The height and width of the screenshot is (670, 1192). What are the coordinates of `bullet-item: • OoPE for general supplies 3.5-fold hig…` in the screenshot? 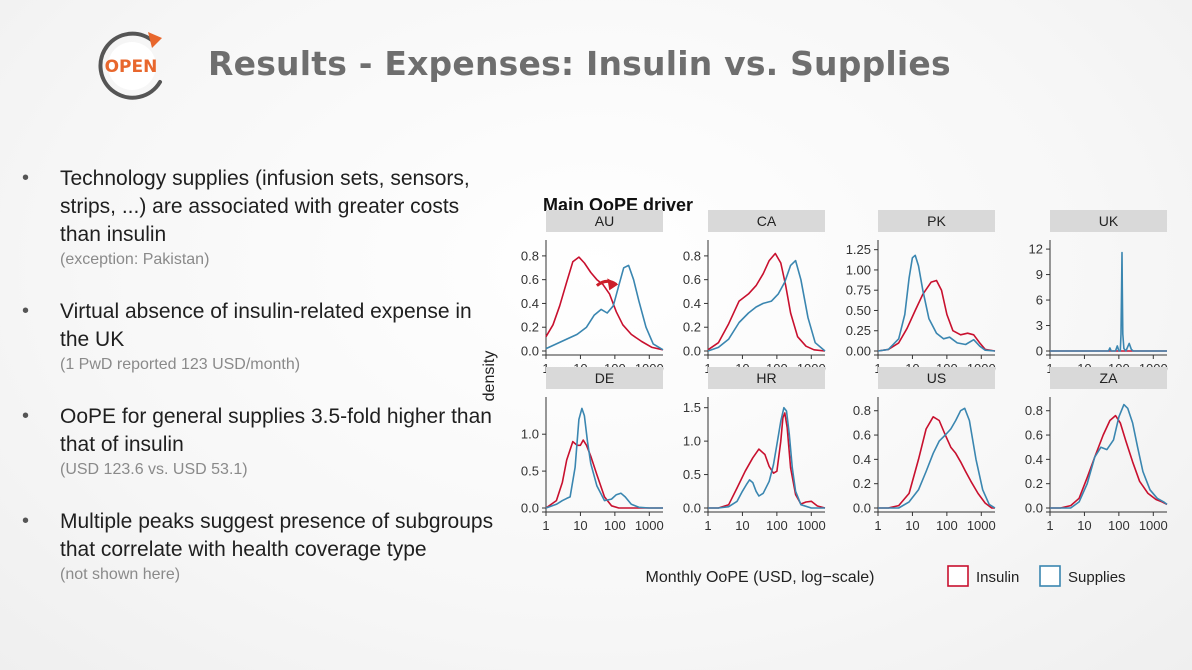 It's located at (262, 442).